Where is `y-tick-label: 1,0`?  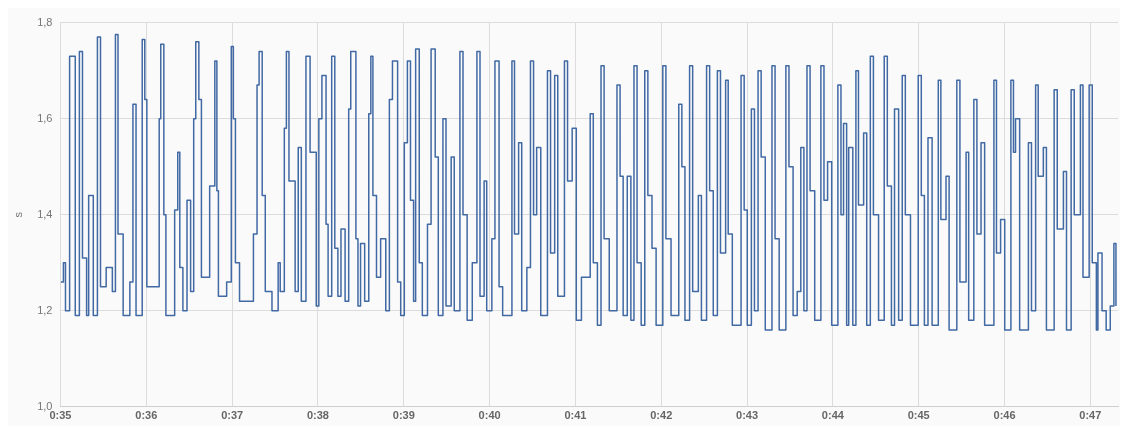
y-tick-label: 1,0 is located at coordinates (45, 405).